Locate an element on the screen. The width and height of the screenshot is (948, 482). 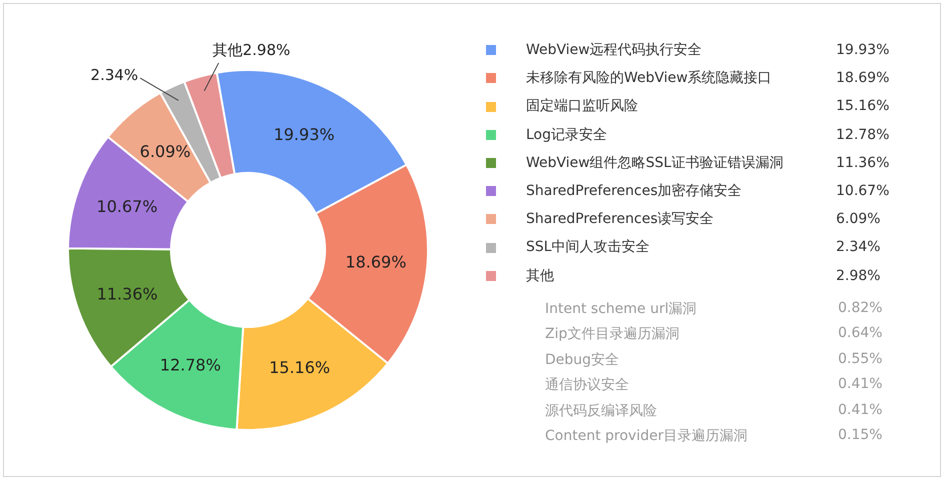
slice-label: 其他 is located at coordinates (227, 49).